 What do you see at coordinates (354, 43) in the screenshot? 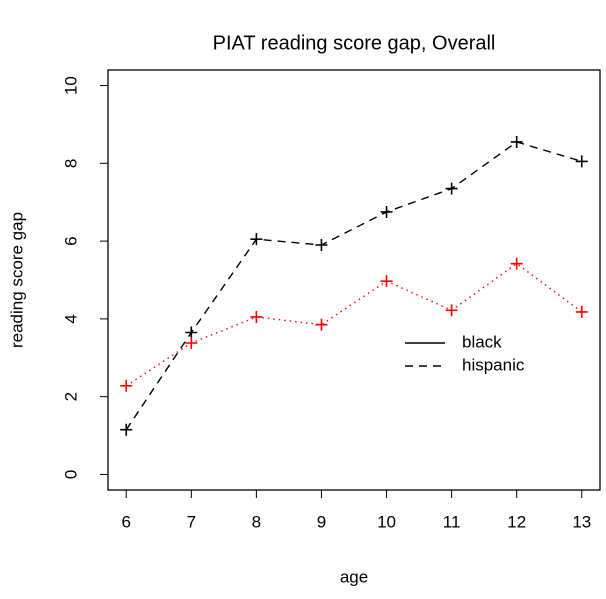
I see `chart-title: PIAT reading score gap, Overall` at bounding box center [354, 43].